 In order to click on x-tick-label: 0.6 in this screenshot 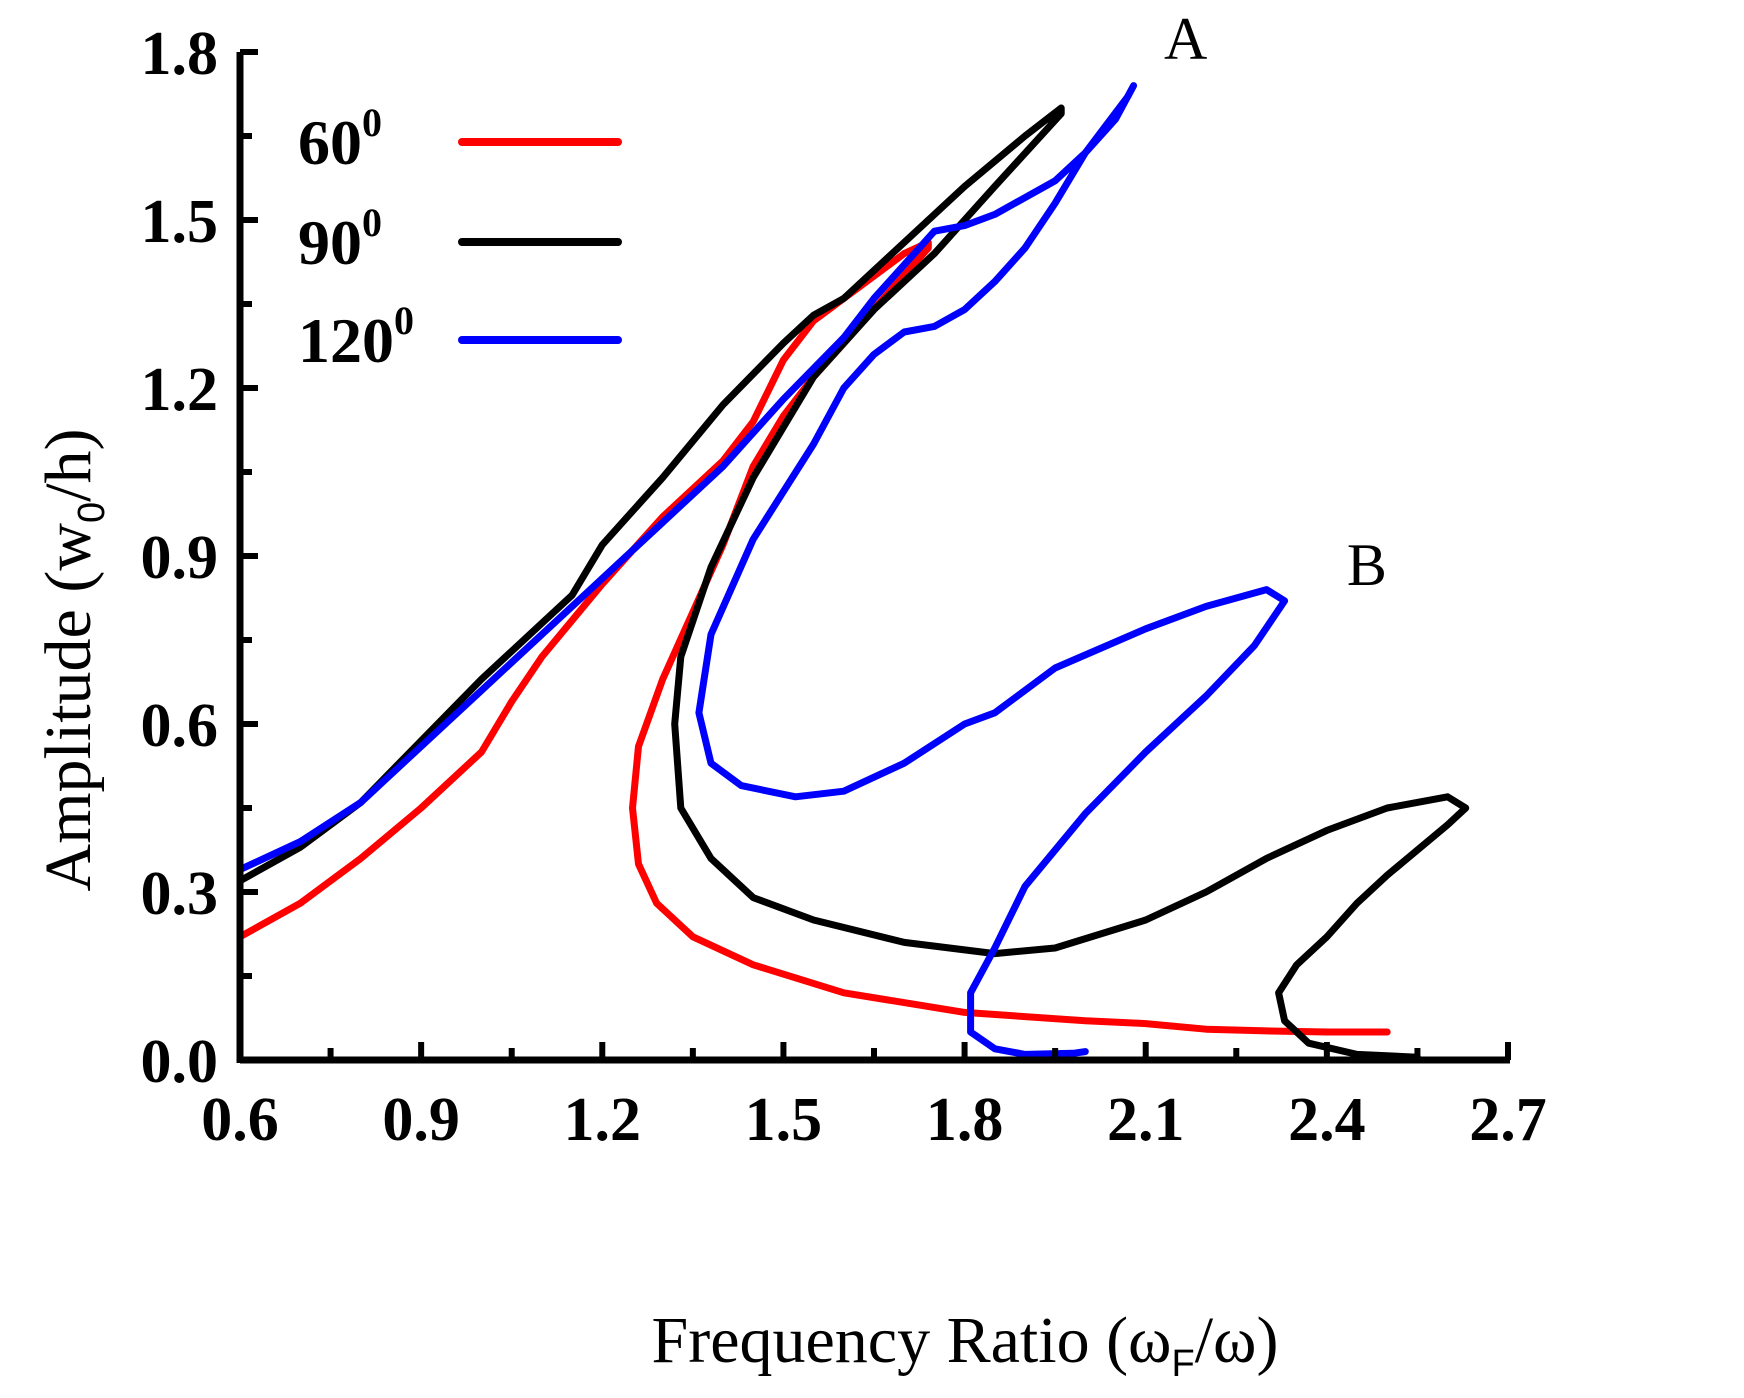, I will do `click(240, 1120)`.